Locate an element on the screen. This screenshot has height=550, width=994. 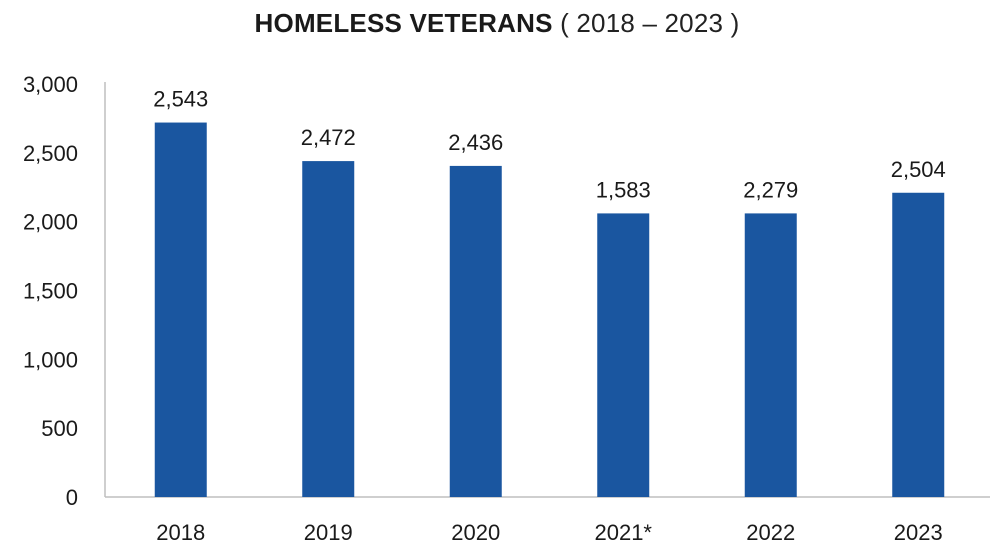
chart-title-main: HOMELESS VETERANS is located at coordinates (403, 23).